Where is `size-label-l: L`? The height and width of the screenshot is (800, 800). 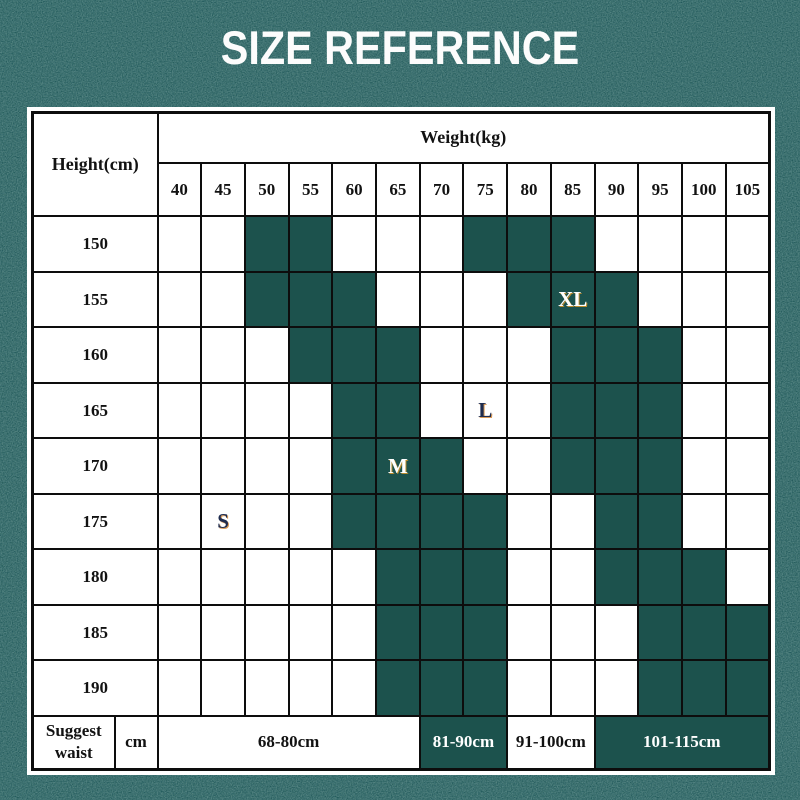 size-label-l: L is located at coordinates (485, 410).